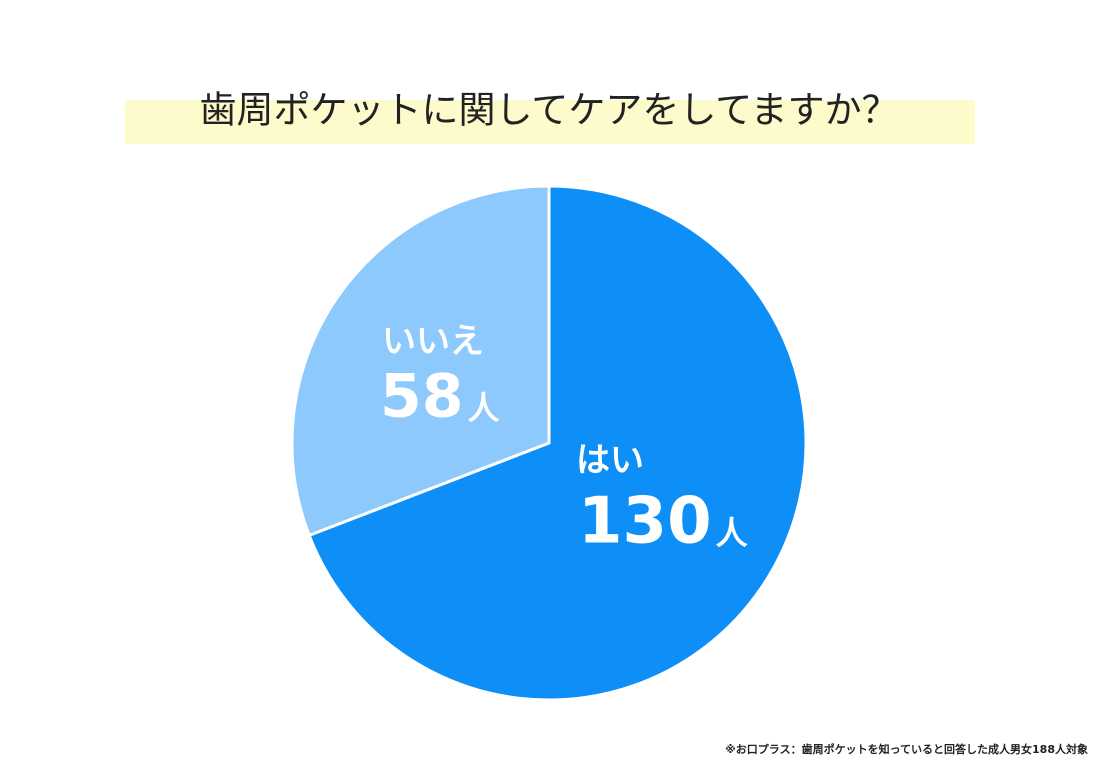  I want to click on title-highlight, so click(550, 122).